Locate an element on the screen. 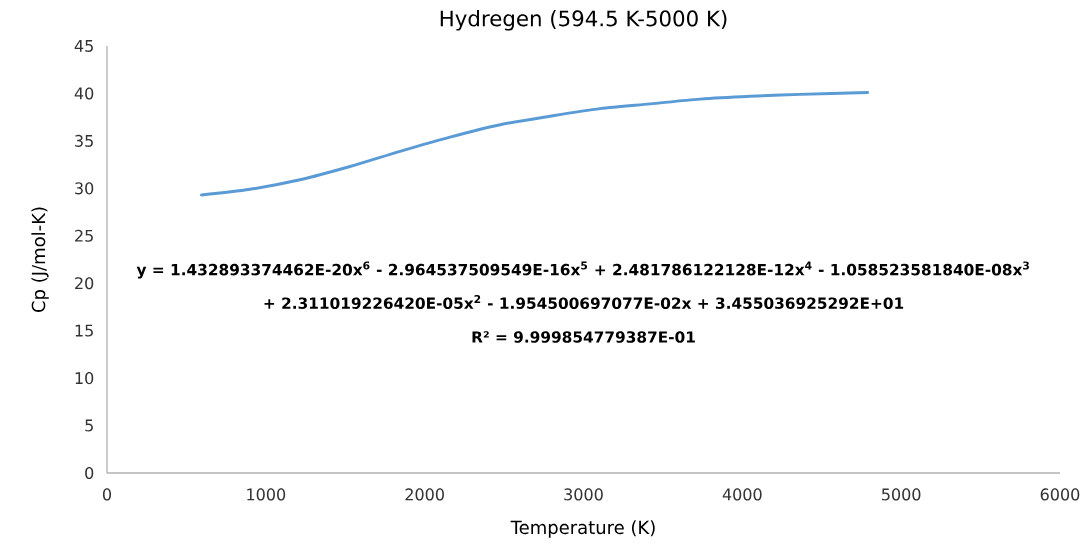 The width and height of the screenshot is (1083, 560). x-tick-label: 1000 is located at coordinates (266, 494).